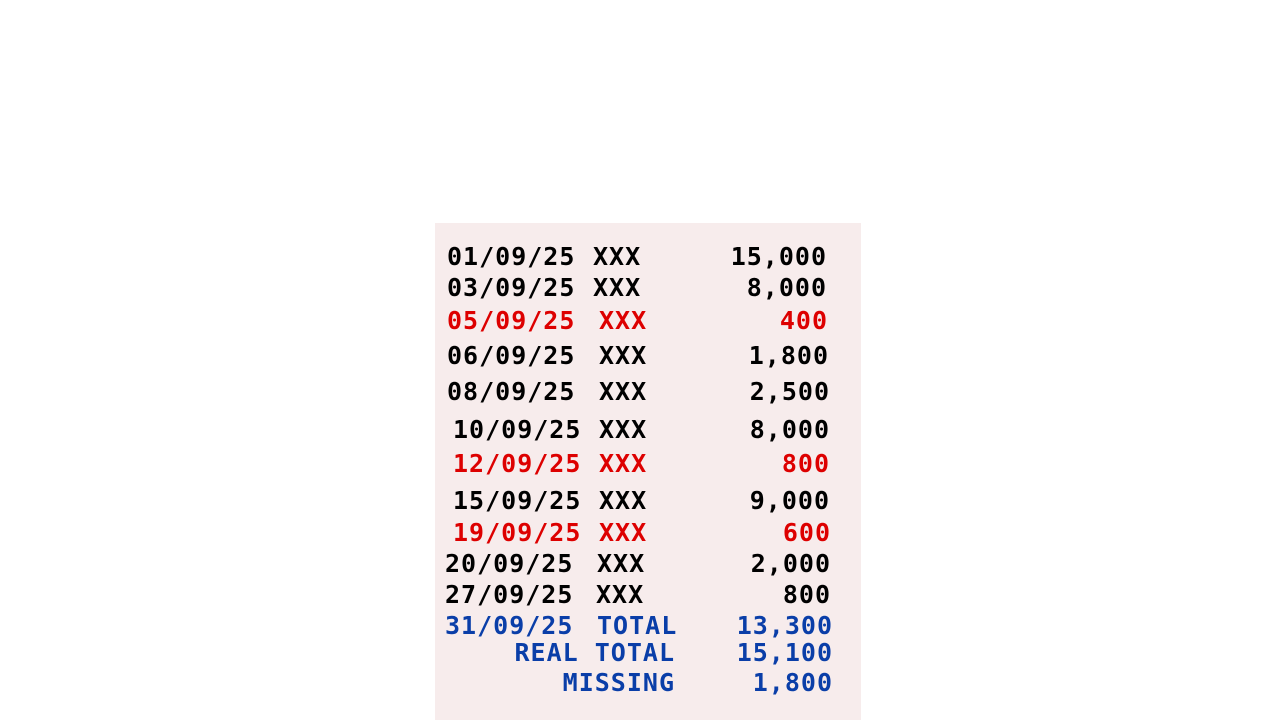 The width and height of the screenshot is (1280, 720). I want to click on total-amount: 13,300, so click(784, 625).